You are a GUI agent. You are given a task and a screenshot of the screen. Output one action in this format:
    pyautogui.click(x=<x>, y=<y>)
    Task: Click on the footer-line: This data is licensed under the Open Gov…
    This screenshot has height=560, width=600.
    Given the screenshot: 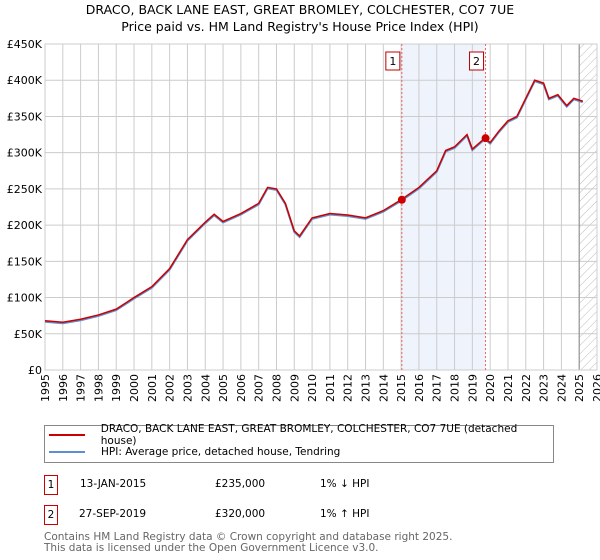 What is the action you would take?
    pyautogui.click(x=211, y=548)
    